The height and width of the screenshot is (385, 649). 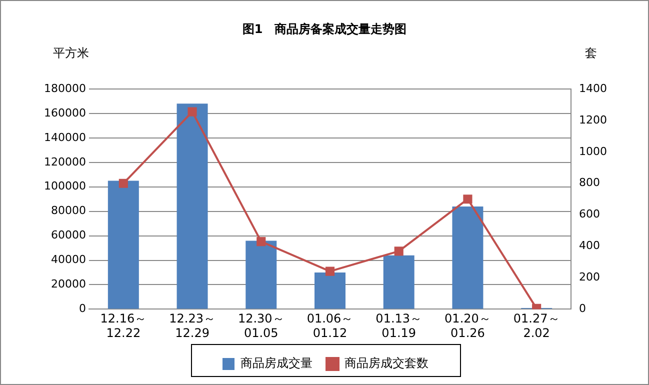 What do you see at coordinates (593, 88) in the screenshot?
I see `y2-tick-label: 1400` at bounding box center [593, 88].